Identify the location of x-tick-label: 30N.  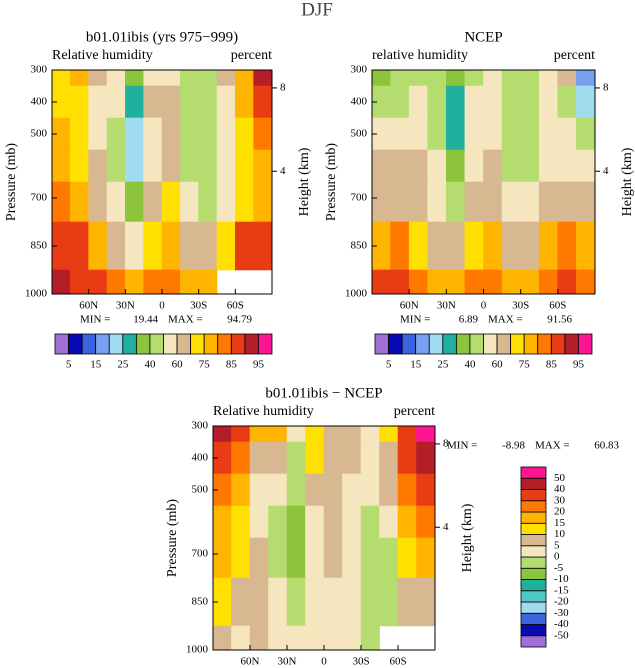
(446, 306).